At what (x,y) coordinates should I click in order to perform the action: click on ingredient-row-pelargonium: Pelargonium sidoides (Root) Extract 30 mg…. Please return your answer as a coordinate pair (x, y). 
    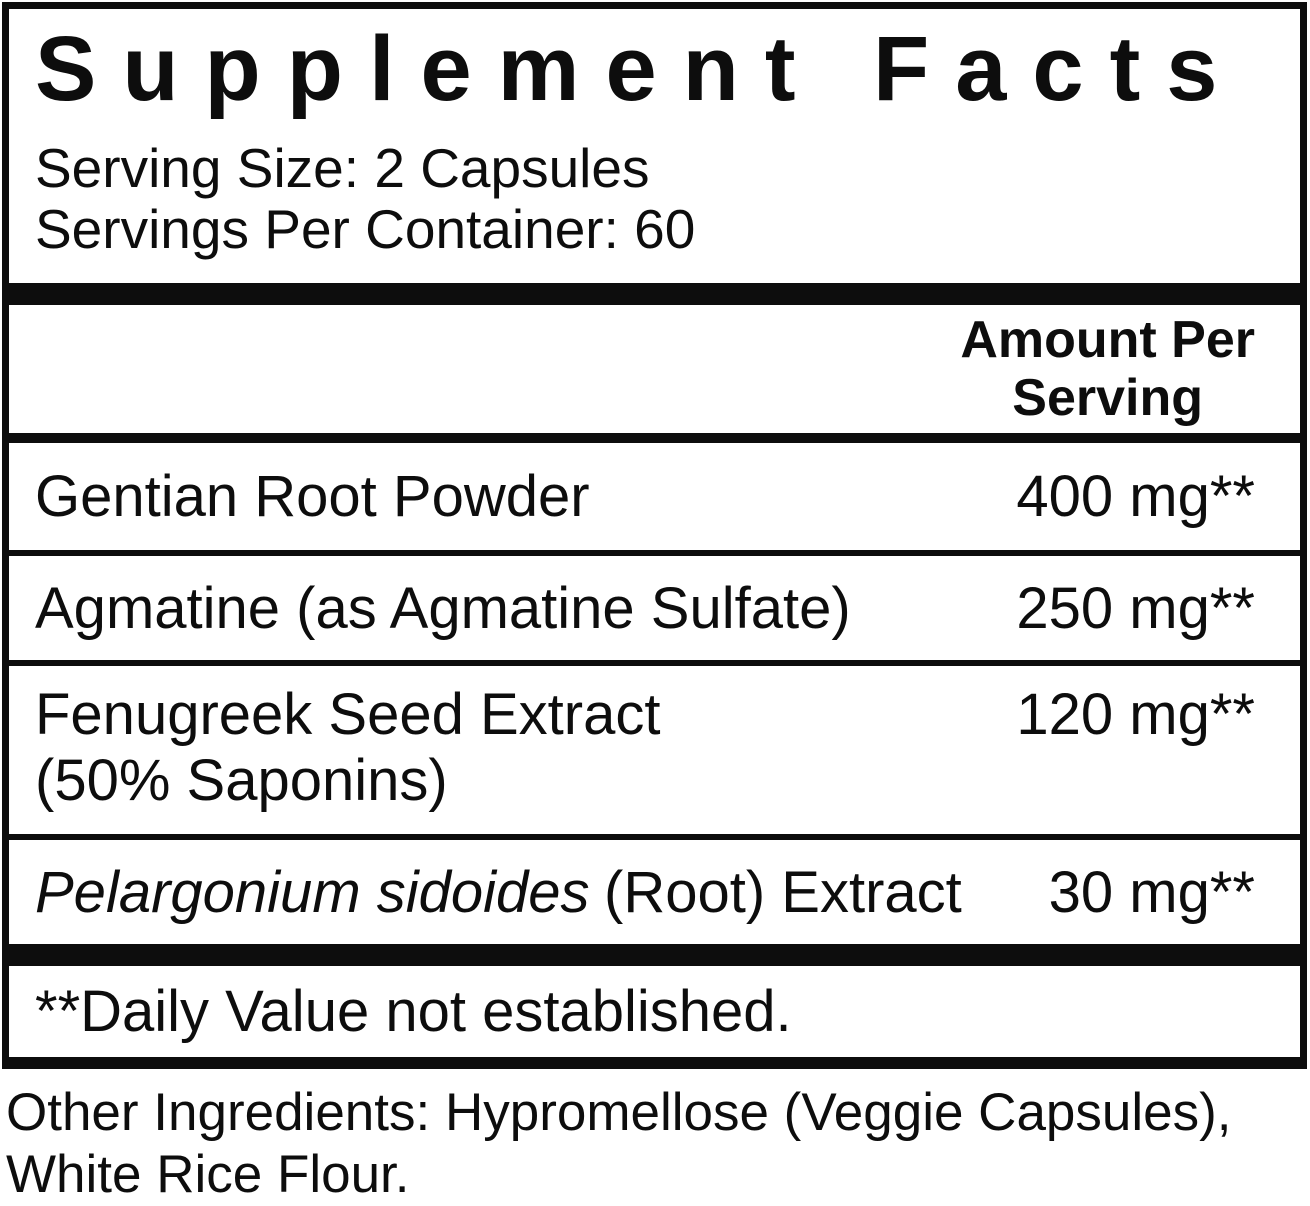
    Looking at the image, I should click on (654, 892).